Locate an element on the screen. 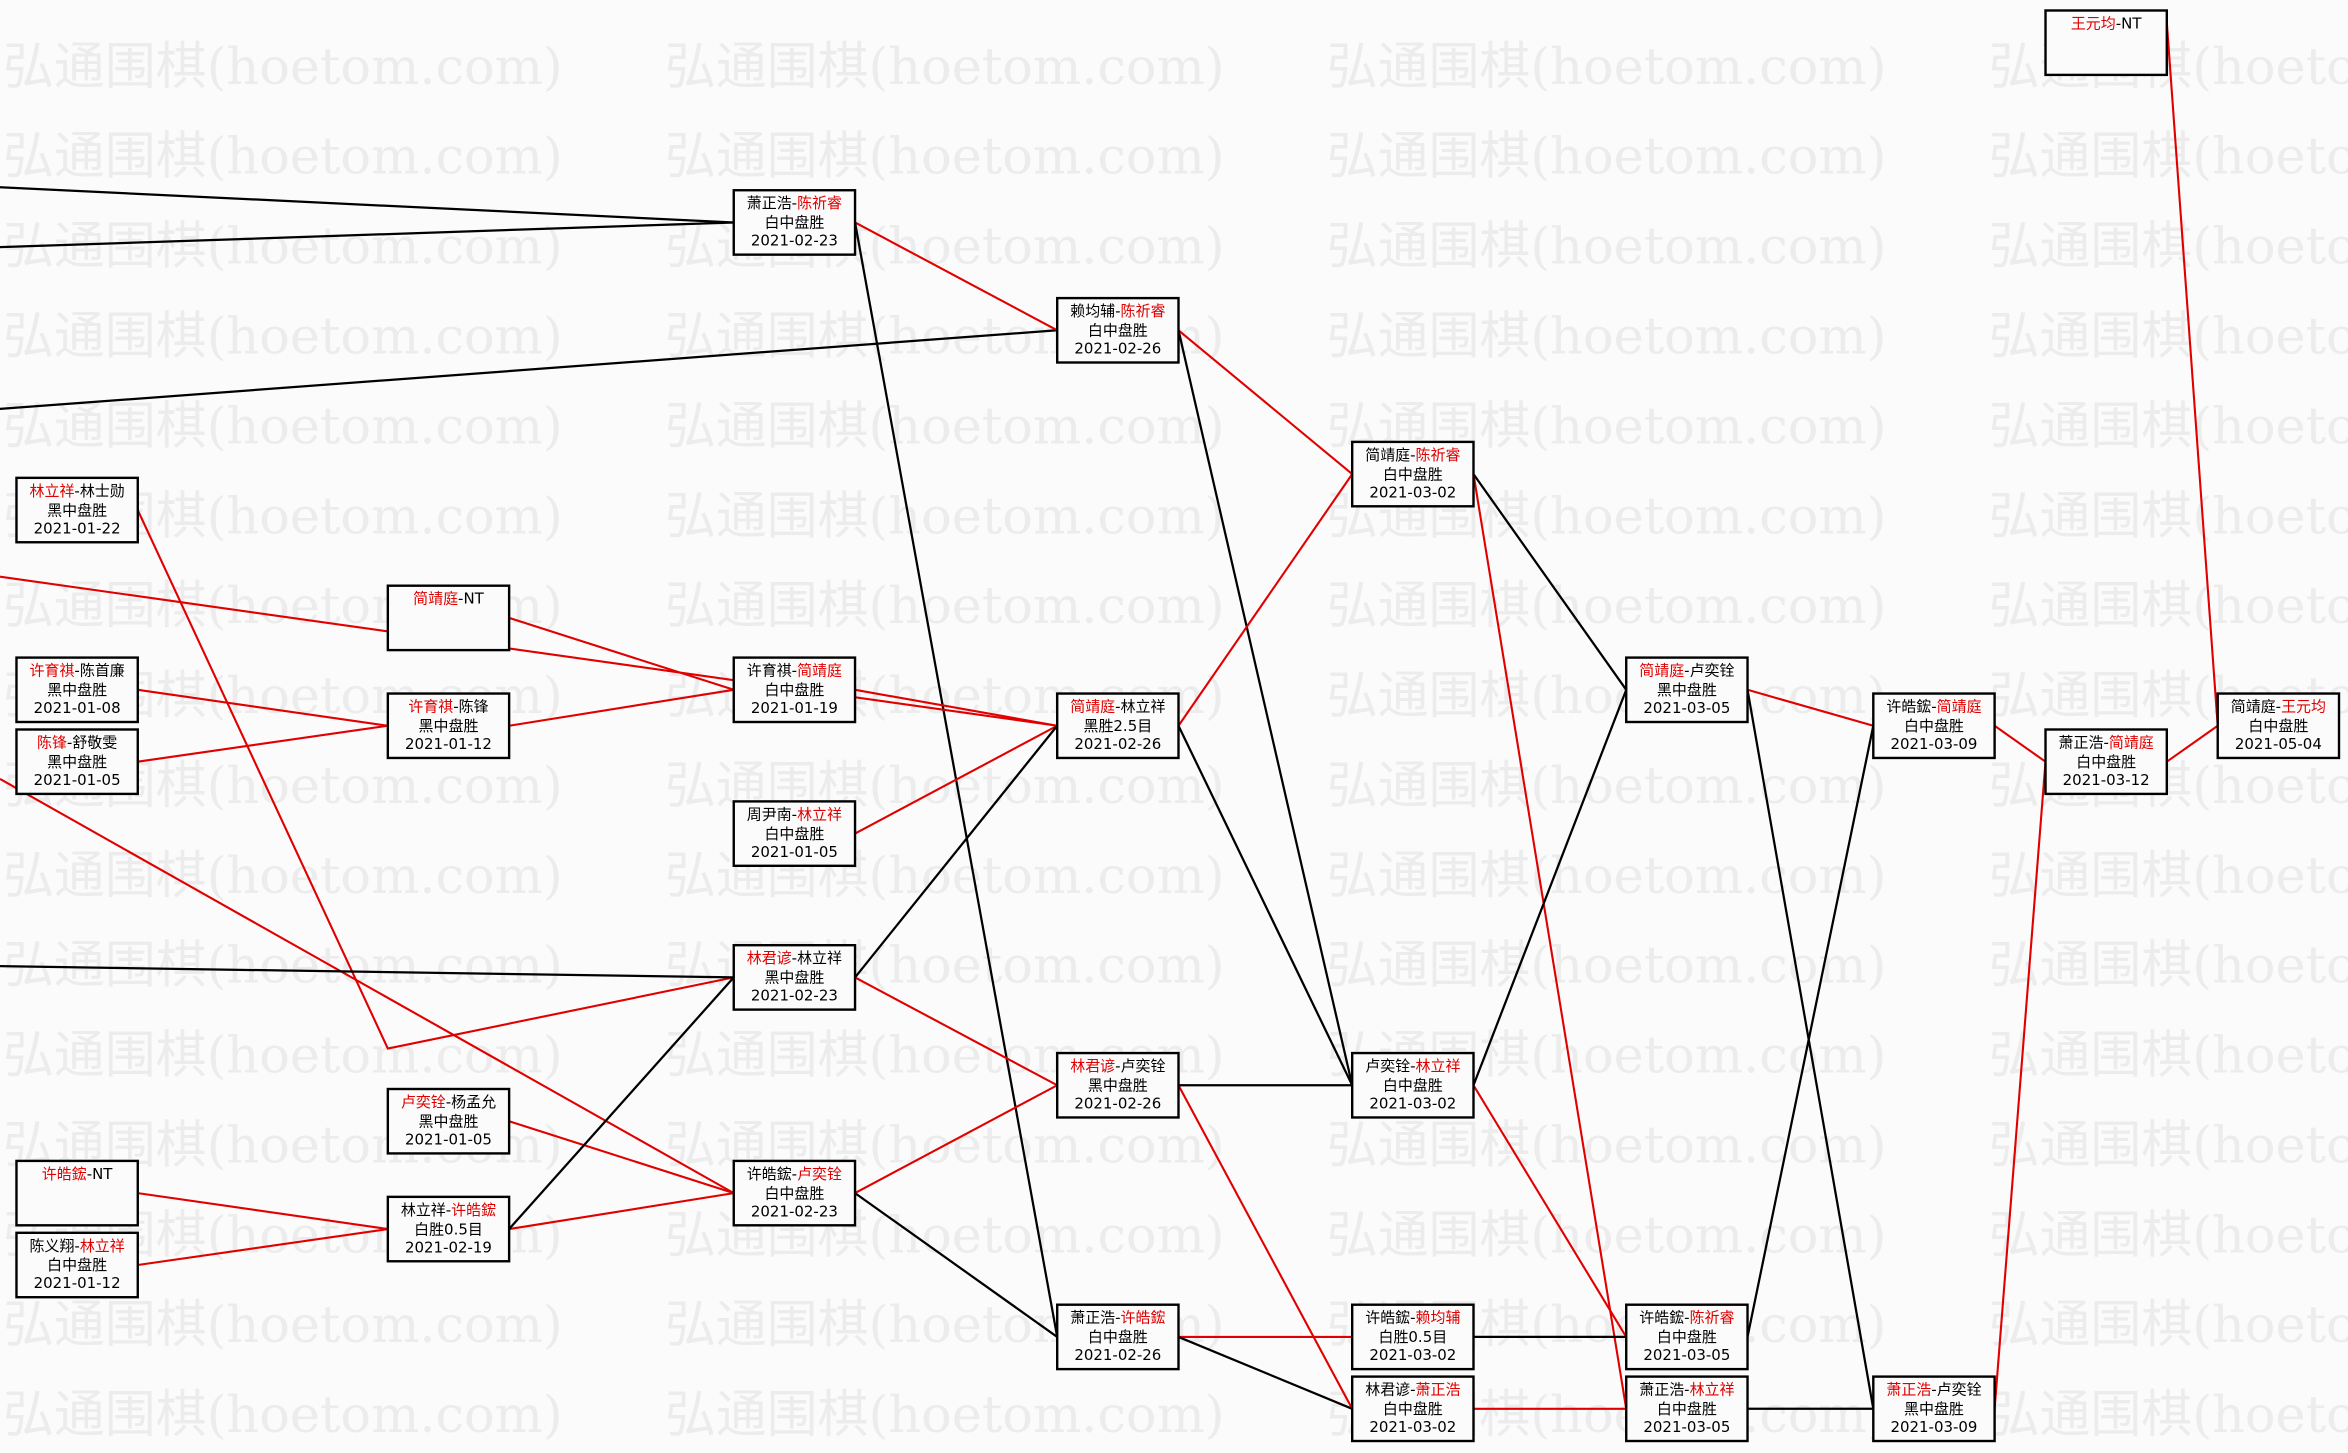  match-node: 王元均-NT is located at coordinates (2106, 43).